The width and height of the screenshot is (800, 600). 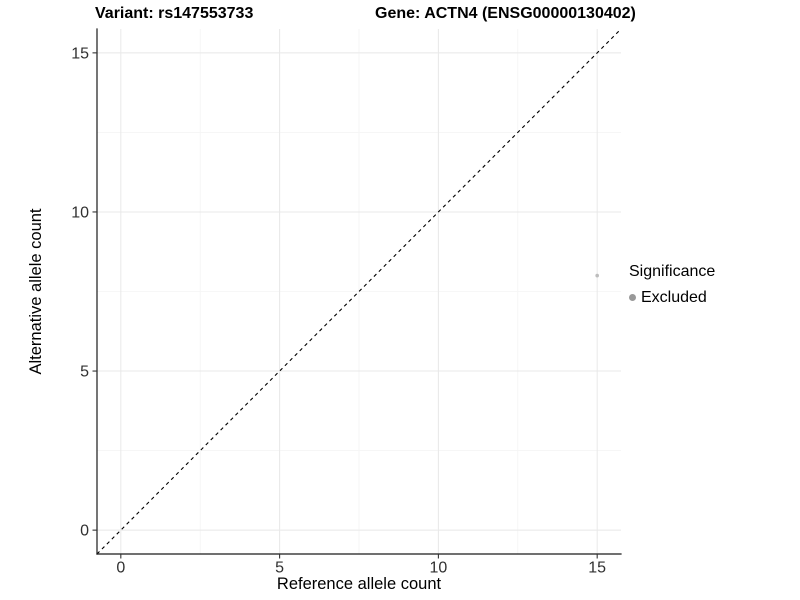 What do you see at coordinates (672, 284) in the screenshot?
I see `legend: Significance Excluded` at bounding box center [672, 284].